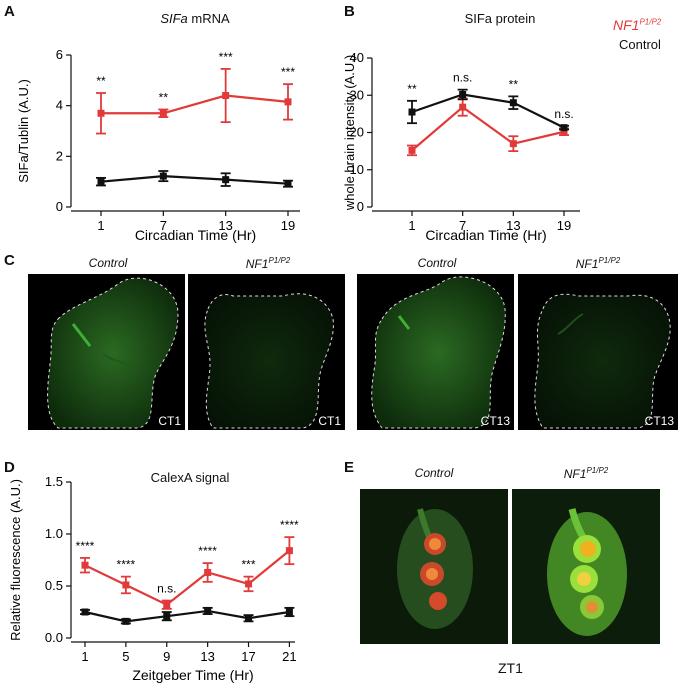 Image resolution: width=687 pixels, height=690 pixels. Describe the element at coordinates (59, 54) in the screenshot. I see `chart-a-ytick-label-3: 6` at that location.